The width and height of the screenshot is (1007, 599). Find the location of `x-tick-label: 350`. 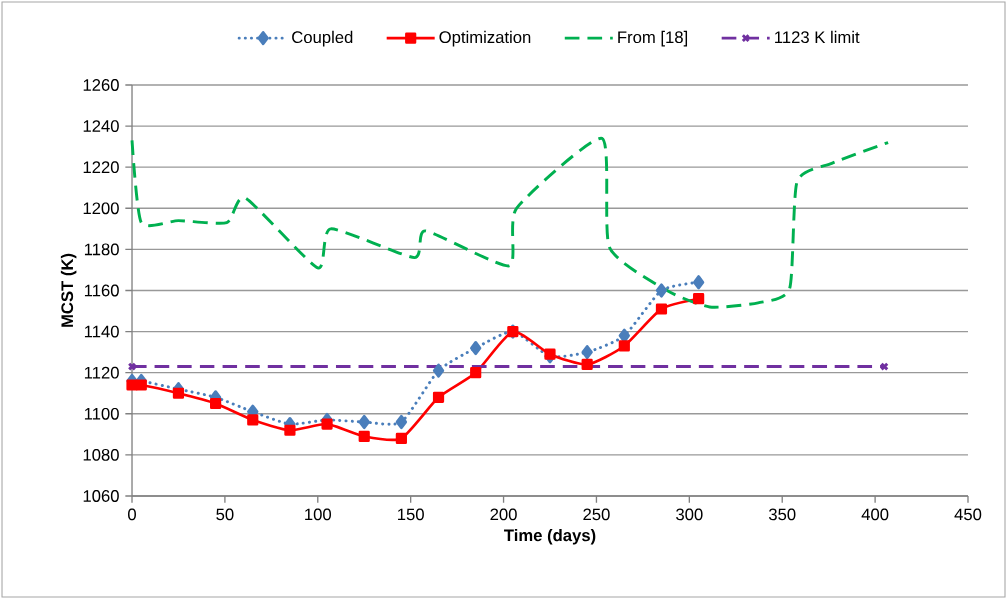

x-tick-label: 350 is located at coordinates (782, 514).